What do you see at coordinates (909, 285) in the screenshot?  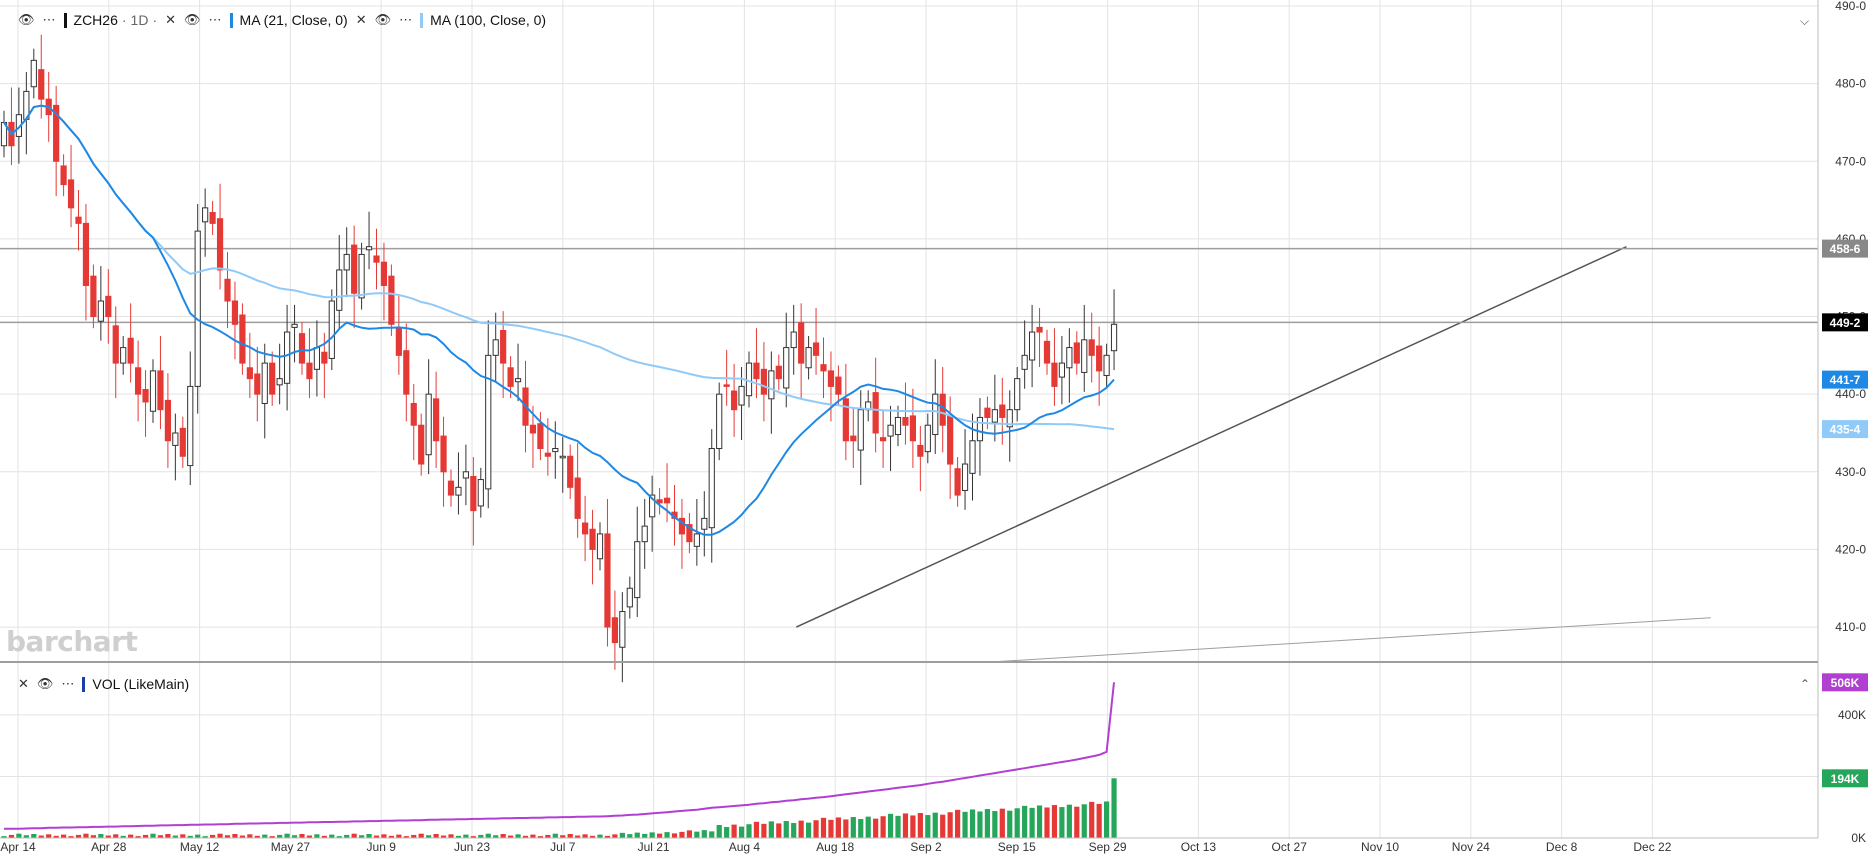 I see `price-lines` at bounding box center [909, 285].